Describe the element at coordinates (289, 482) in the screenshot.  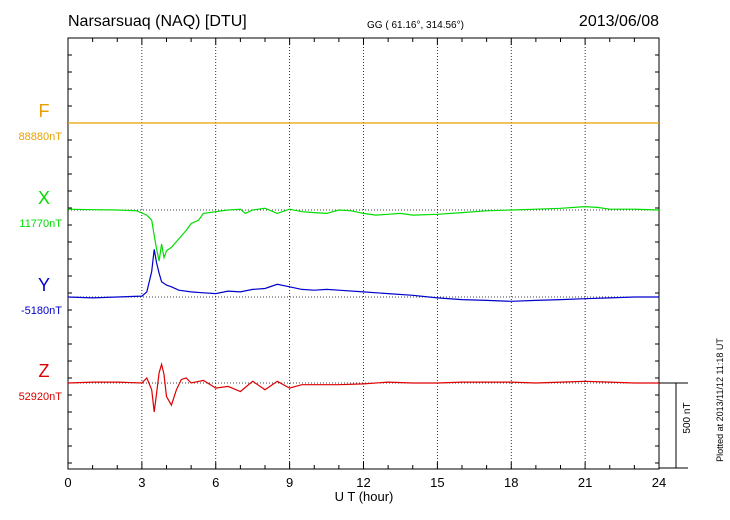
I see `x-tick-label: 9` at that location.